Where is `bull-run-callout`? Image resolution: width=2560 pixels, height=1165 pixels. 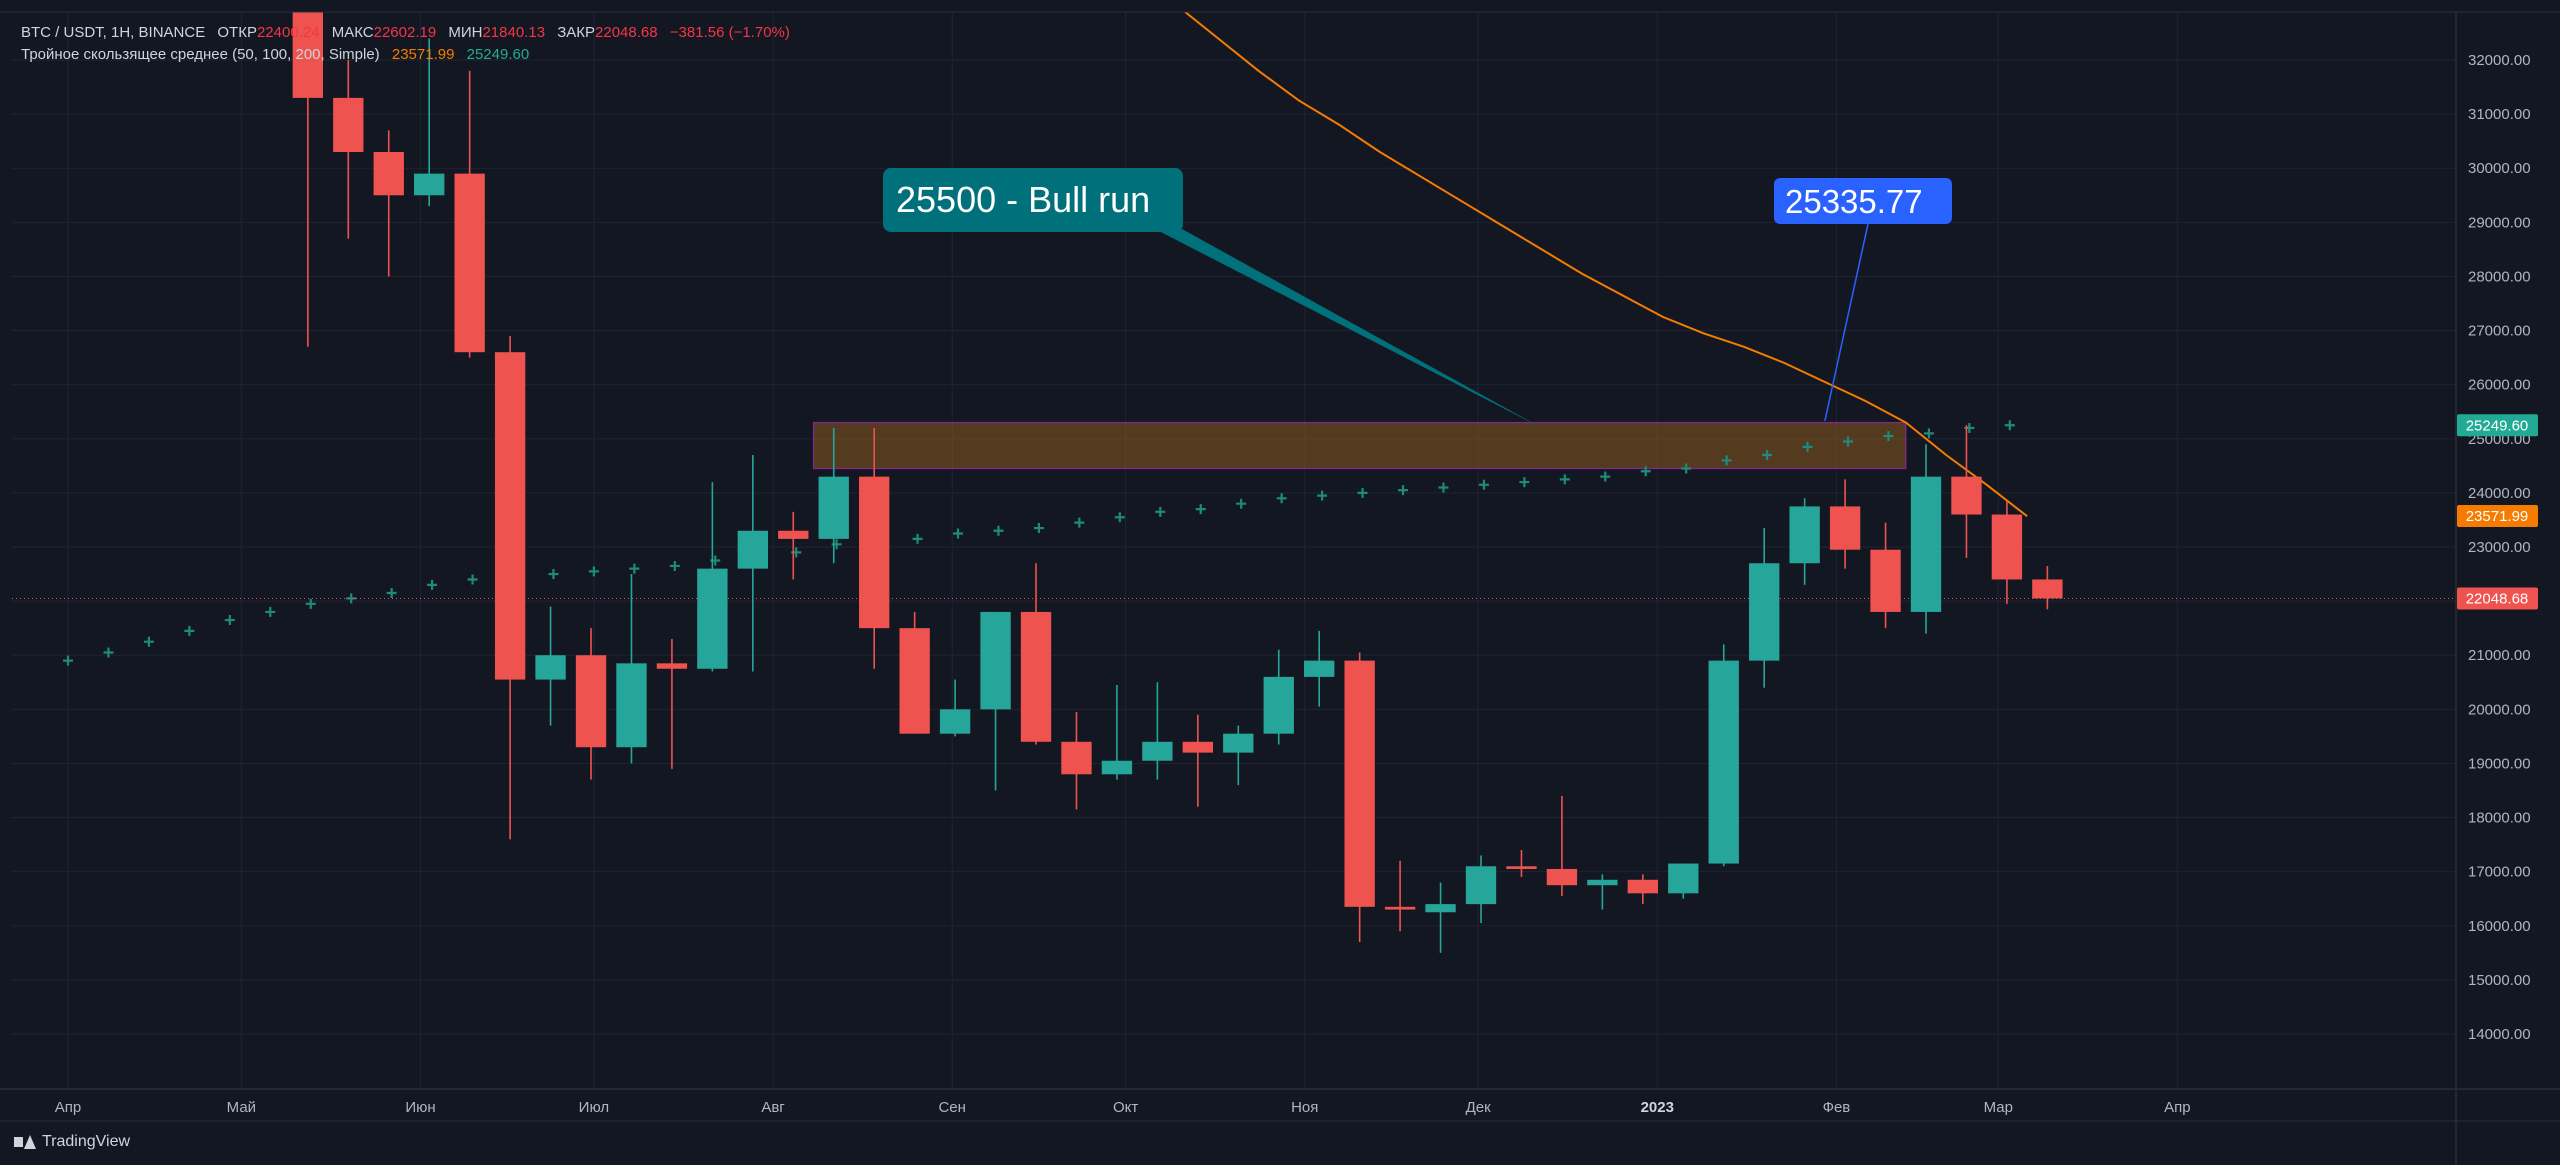 bull-run-callout is located at coordinates (1033, 200).